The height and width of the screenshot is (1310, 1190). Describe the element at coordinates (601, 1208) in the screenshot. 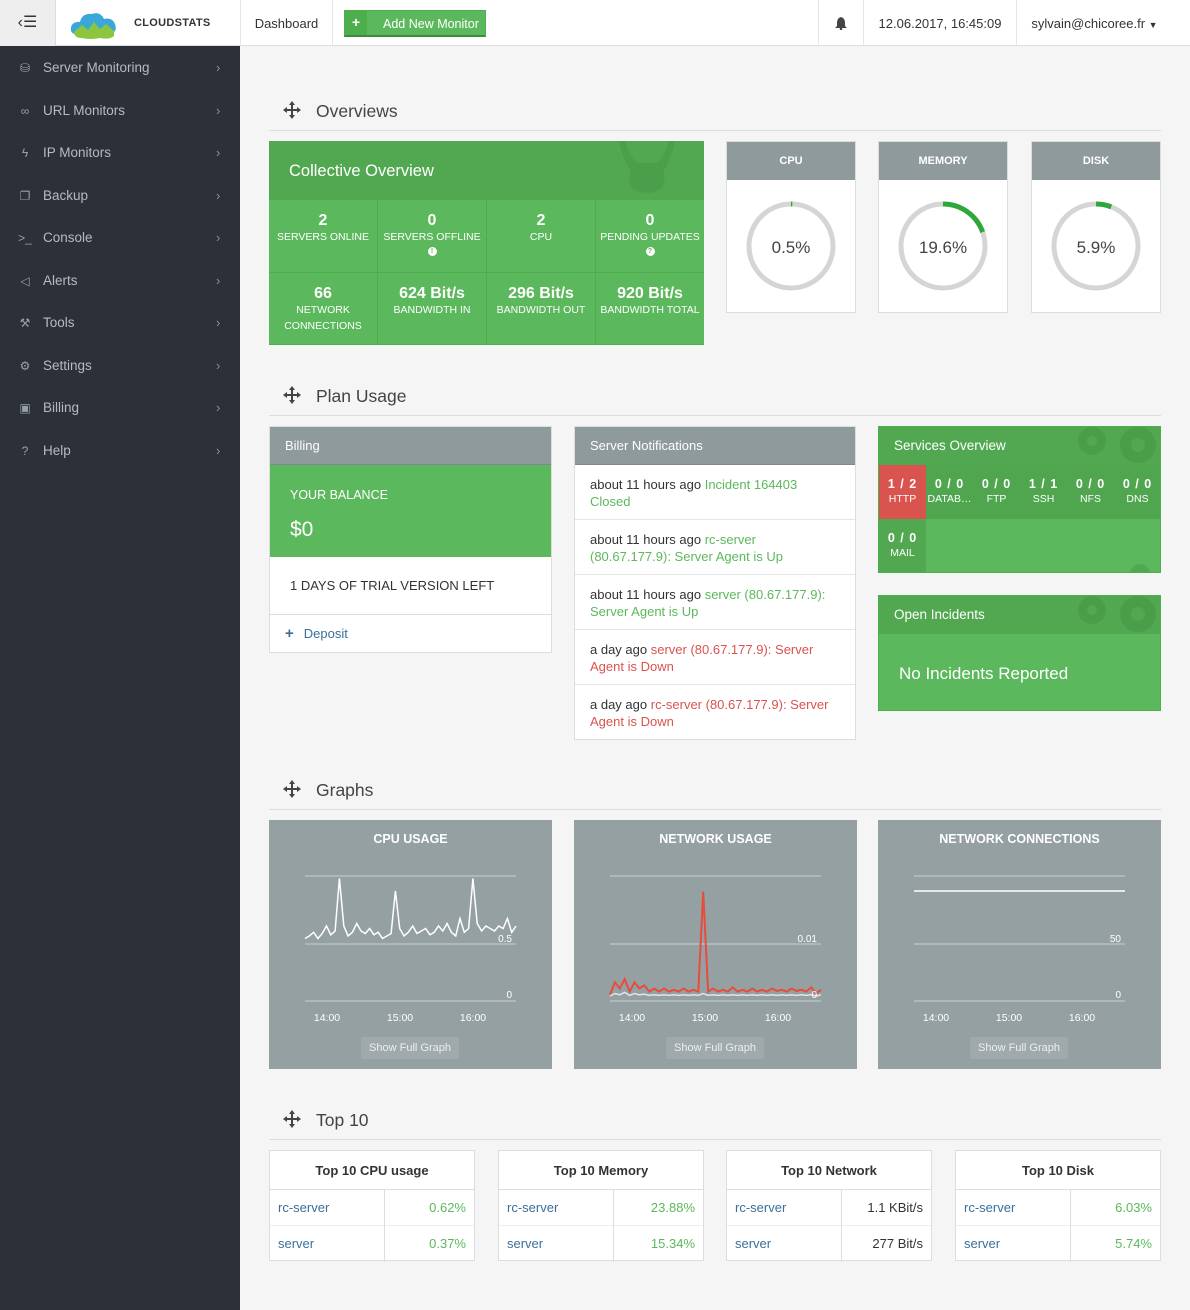

I see `table-row: rc-server 23.88%` at that location.